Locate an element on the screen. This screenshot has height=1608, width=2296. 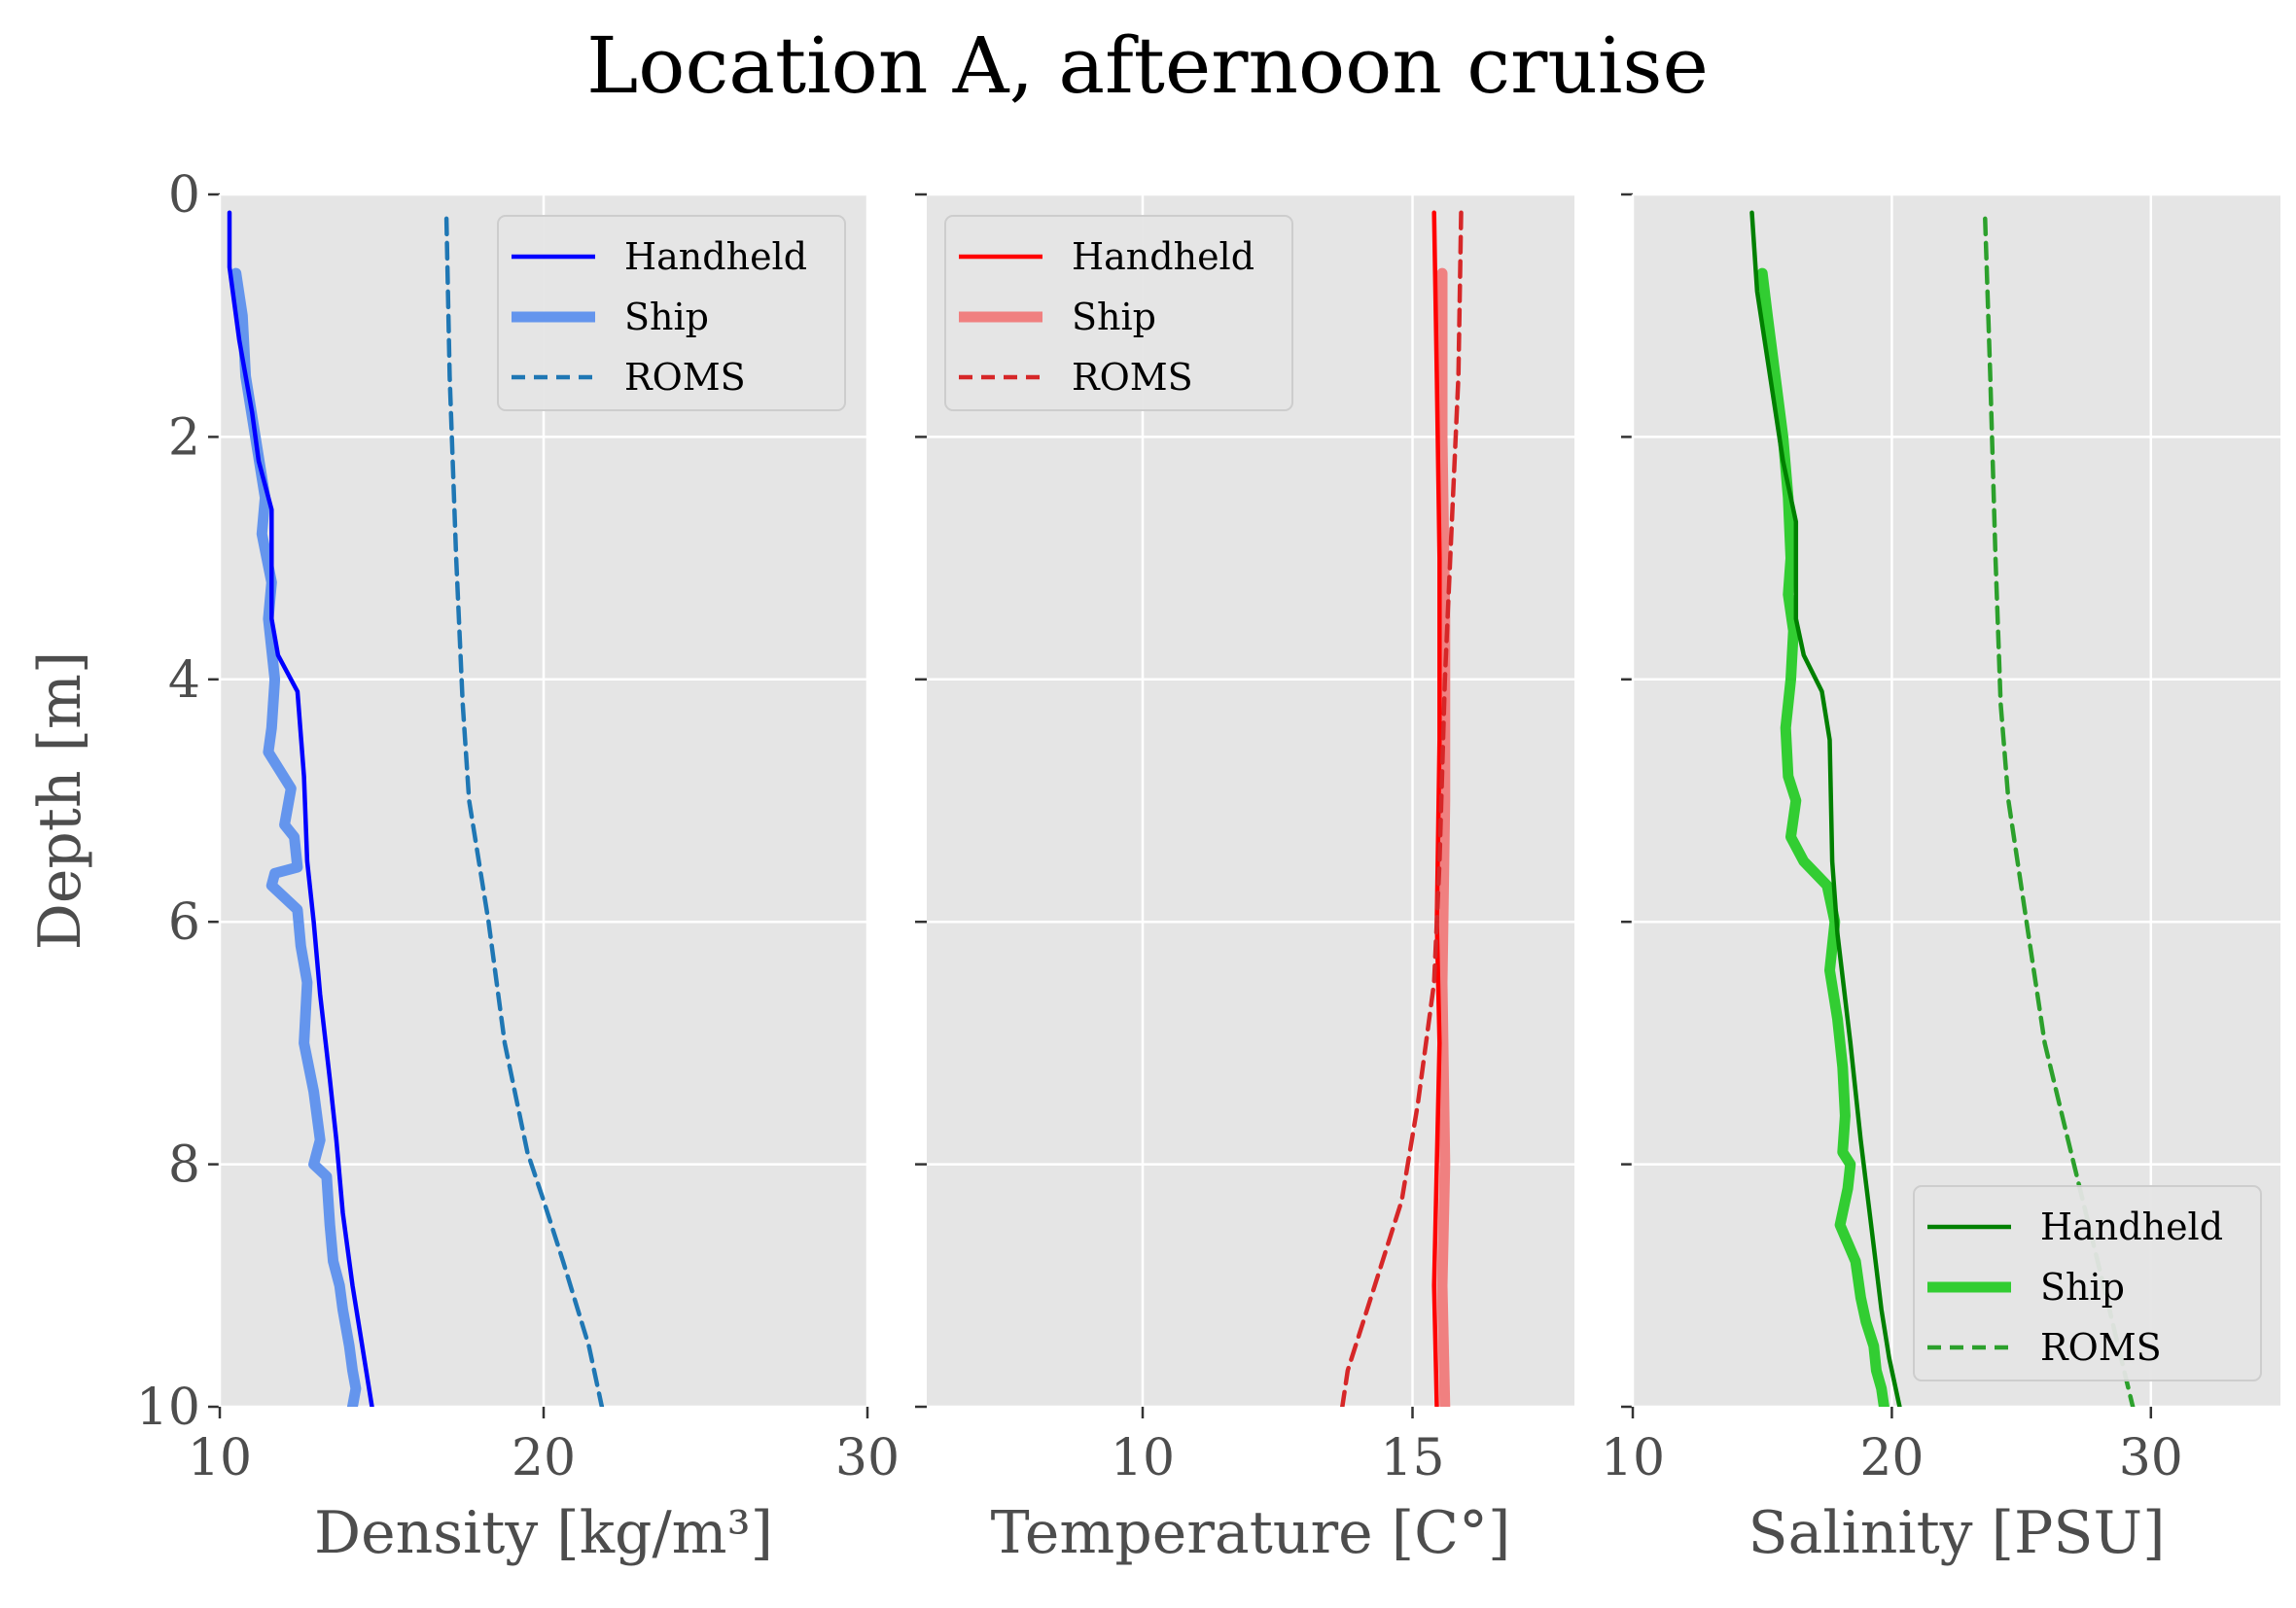
x-axis-label: Density [kg/m³] is located at coordinates (544, 1533).